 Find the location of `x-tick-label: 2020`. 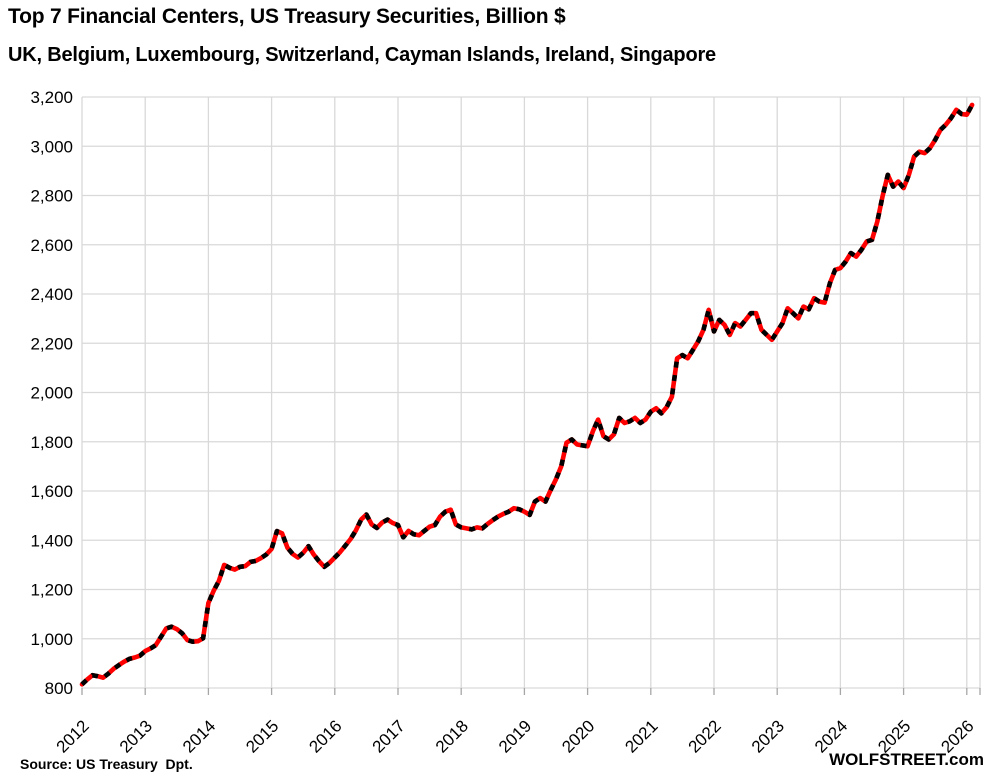

x-tick-label: 2020 is located at coordinates (578, 736).